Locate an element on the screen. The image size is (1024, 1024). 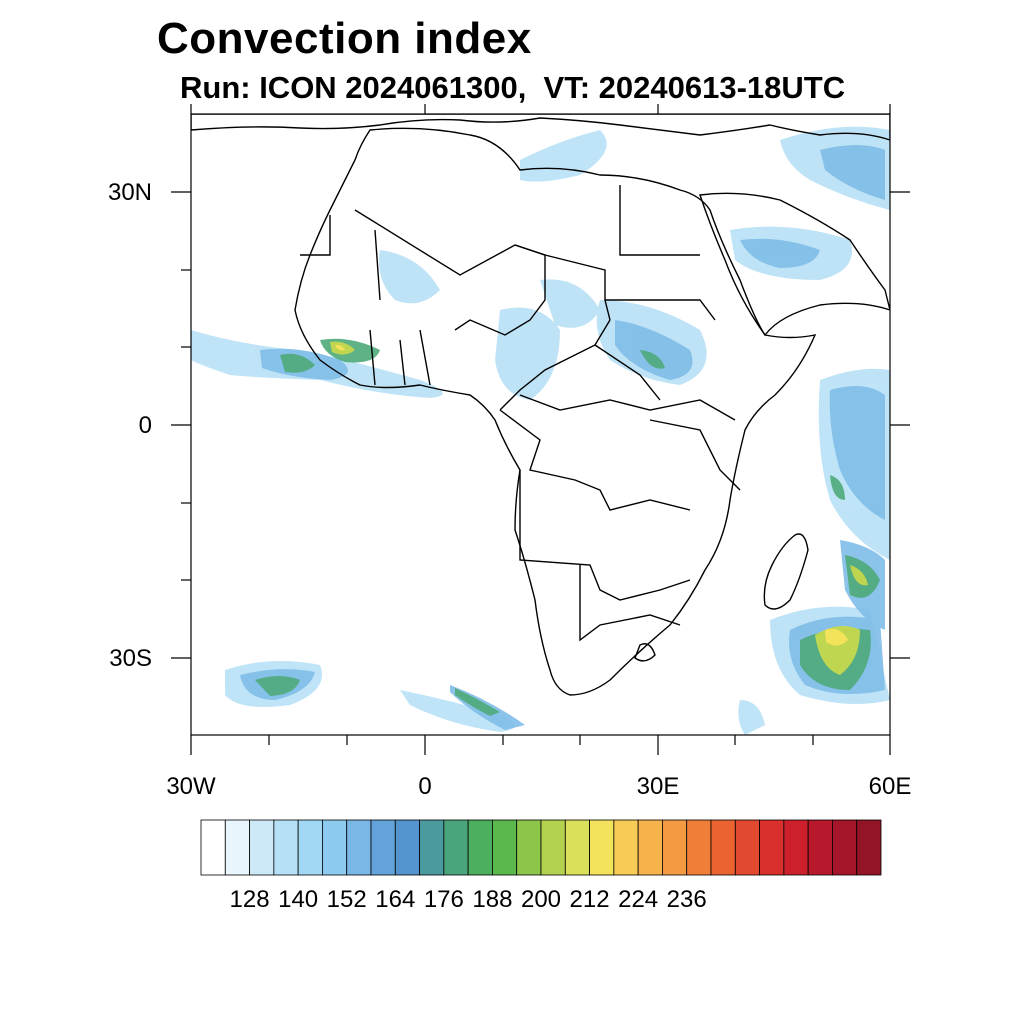
convection-max-patches is located at coordinates (591, 495).